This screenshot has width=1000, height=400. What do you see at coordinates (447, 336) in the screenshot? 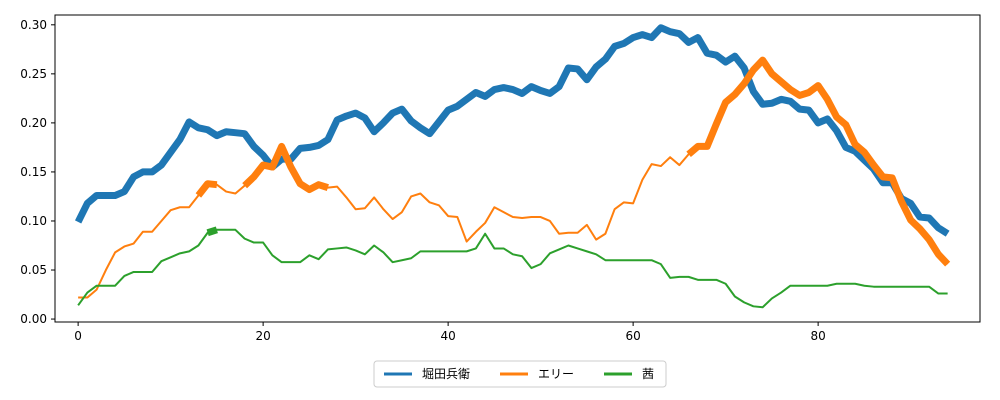
I see `x-tick-label: 40` at bounding box center [447, 336].